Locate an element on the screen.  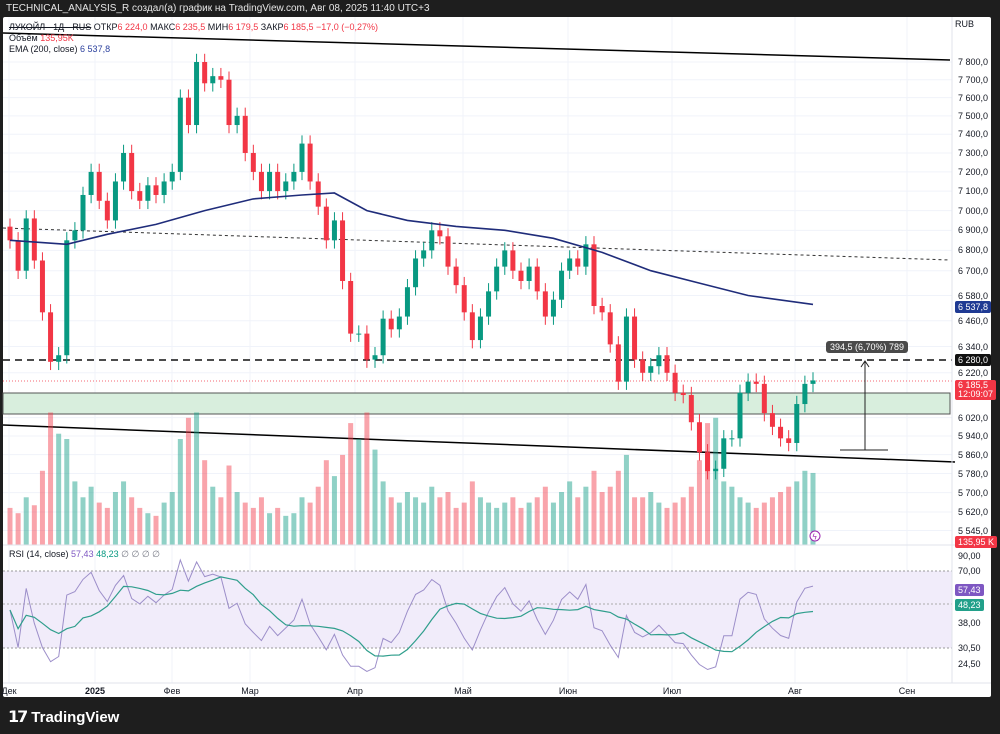
high-value: 6 235,5 is located at coordinates (190, 27).